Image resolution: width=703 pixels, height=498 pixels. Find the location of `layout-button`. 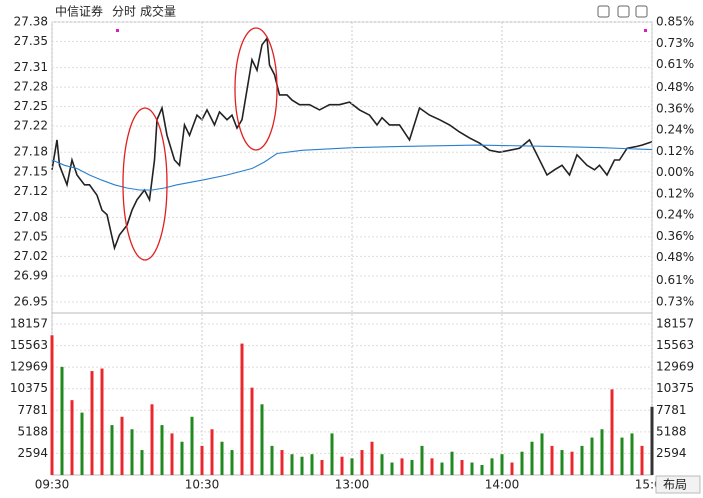

layout-button is located at coordinates (678, 484).